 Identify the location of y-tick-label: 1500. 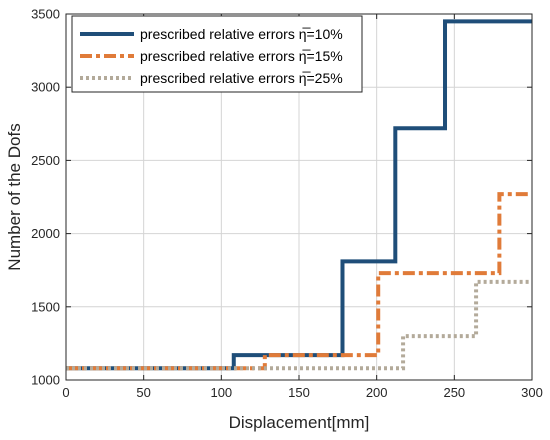
(45, 306).